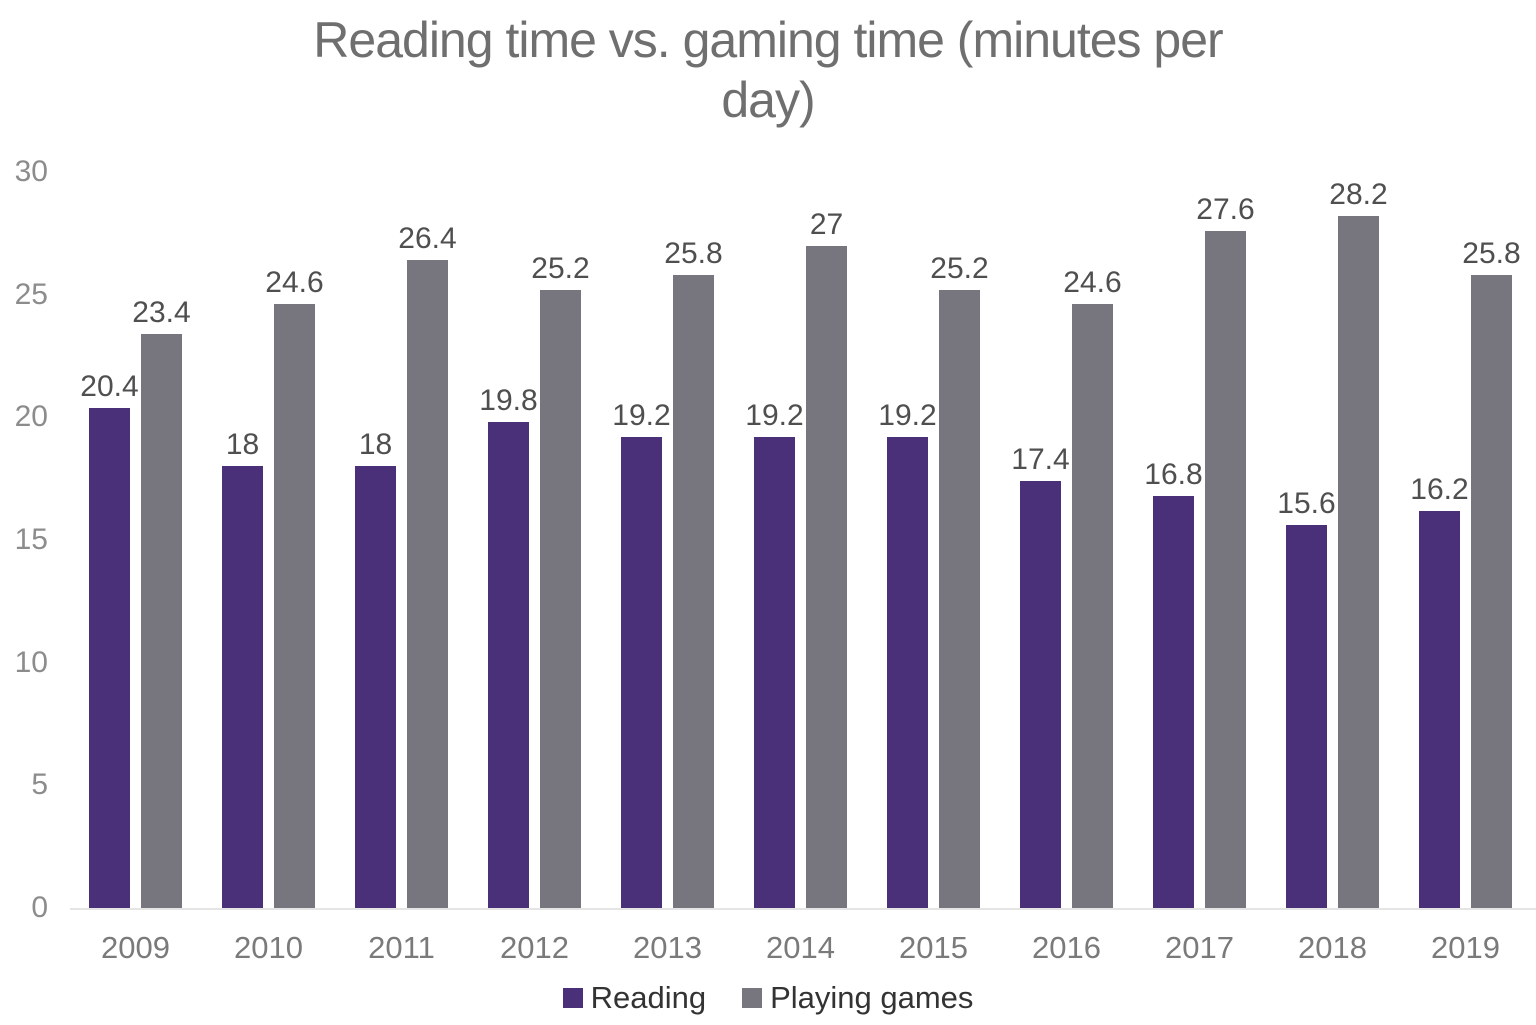 The height and width of the screenshot is (1025, 1536). I want to click on y-axis-tick-label: 10, so click(31, 662).